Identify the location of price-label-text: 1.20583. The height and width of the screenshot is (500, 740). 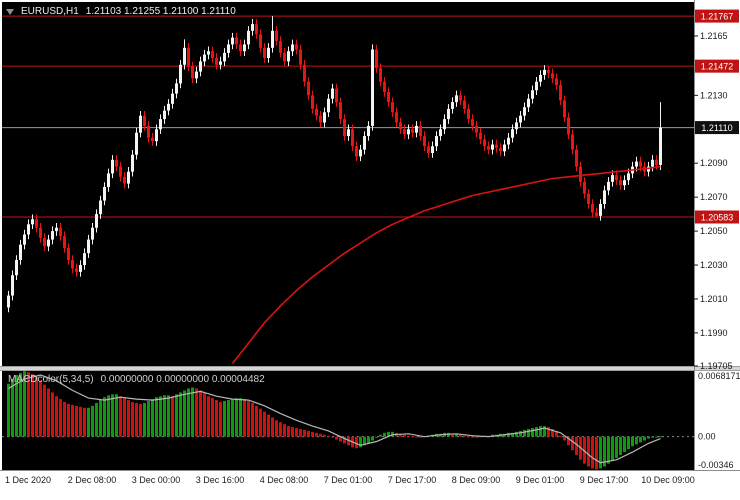
(717, 218).